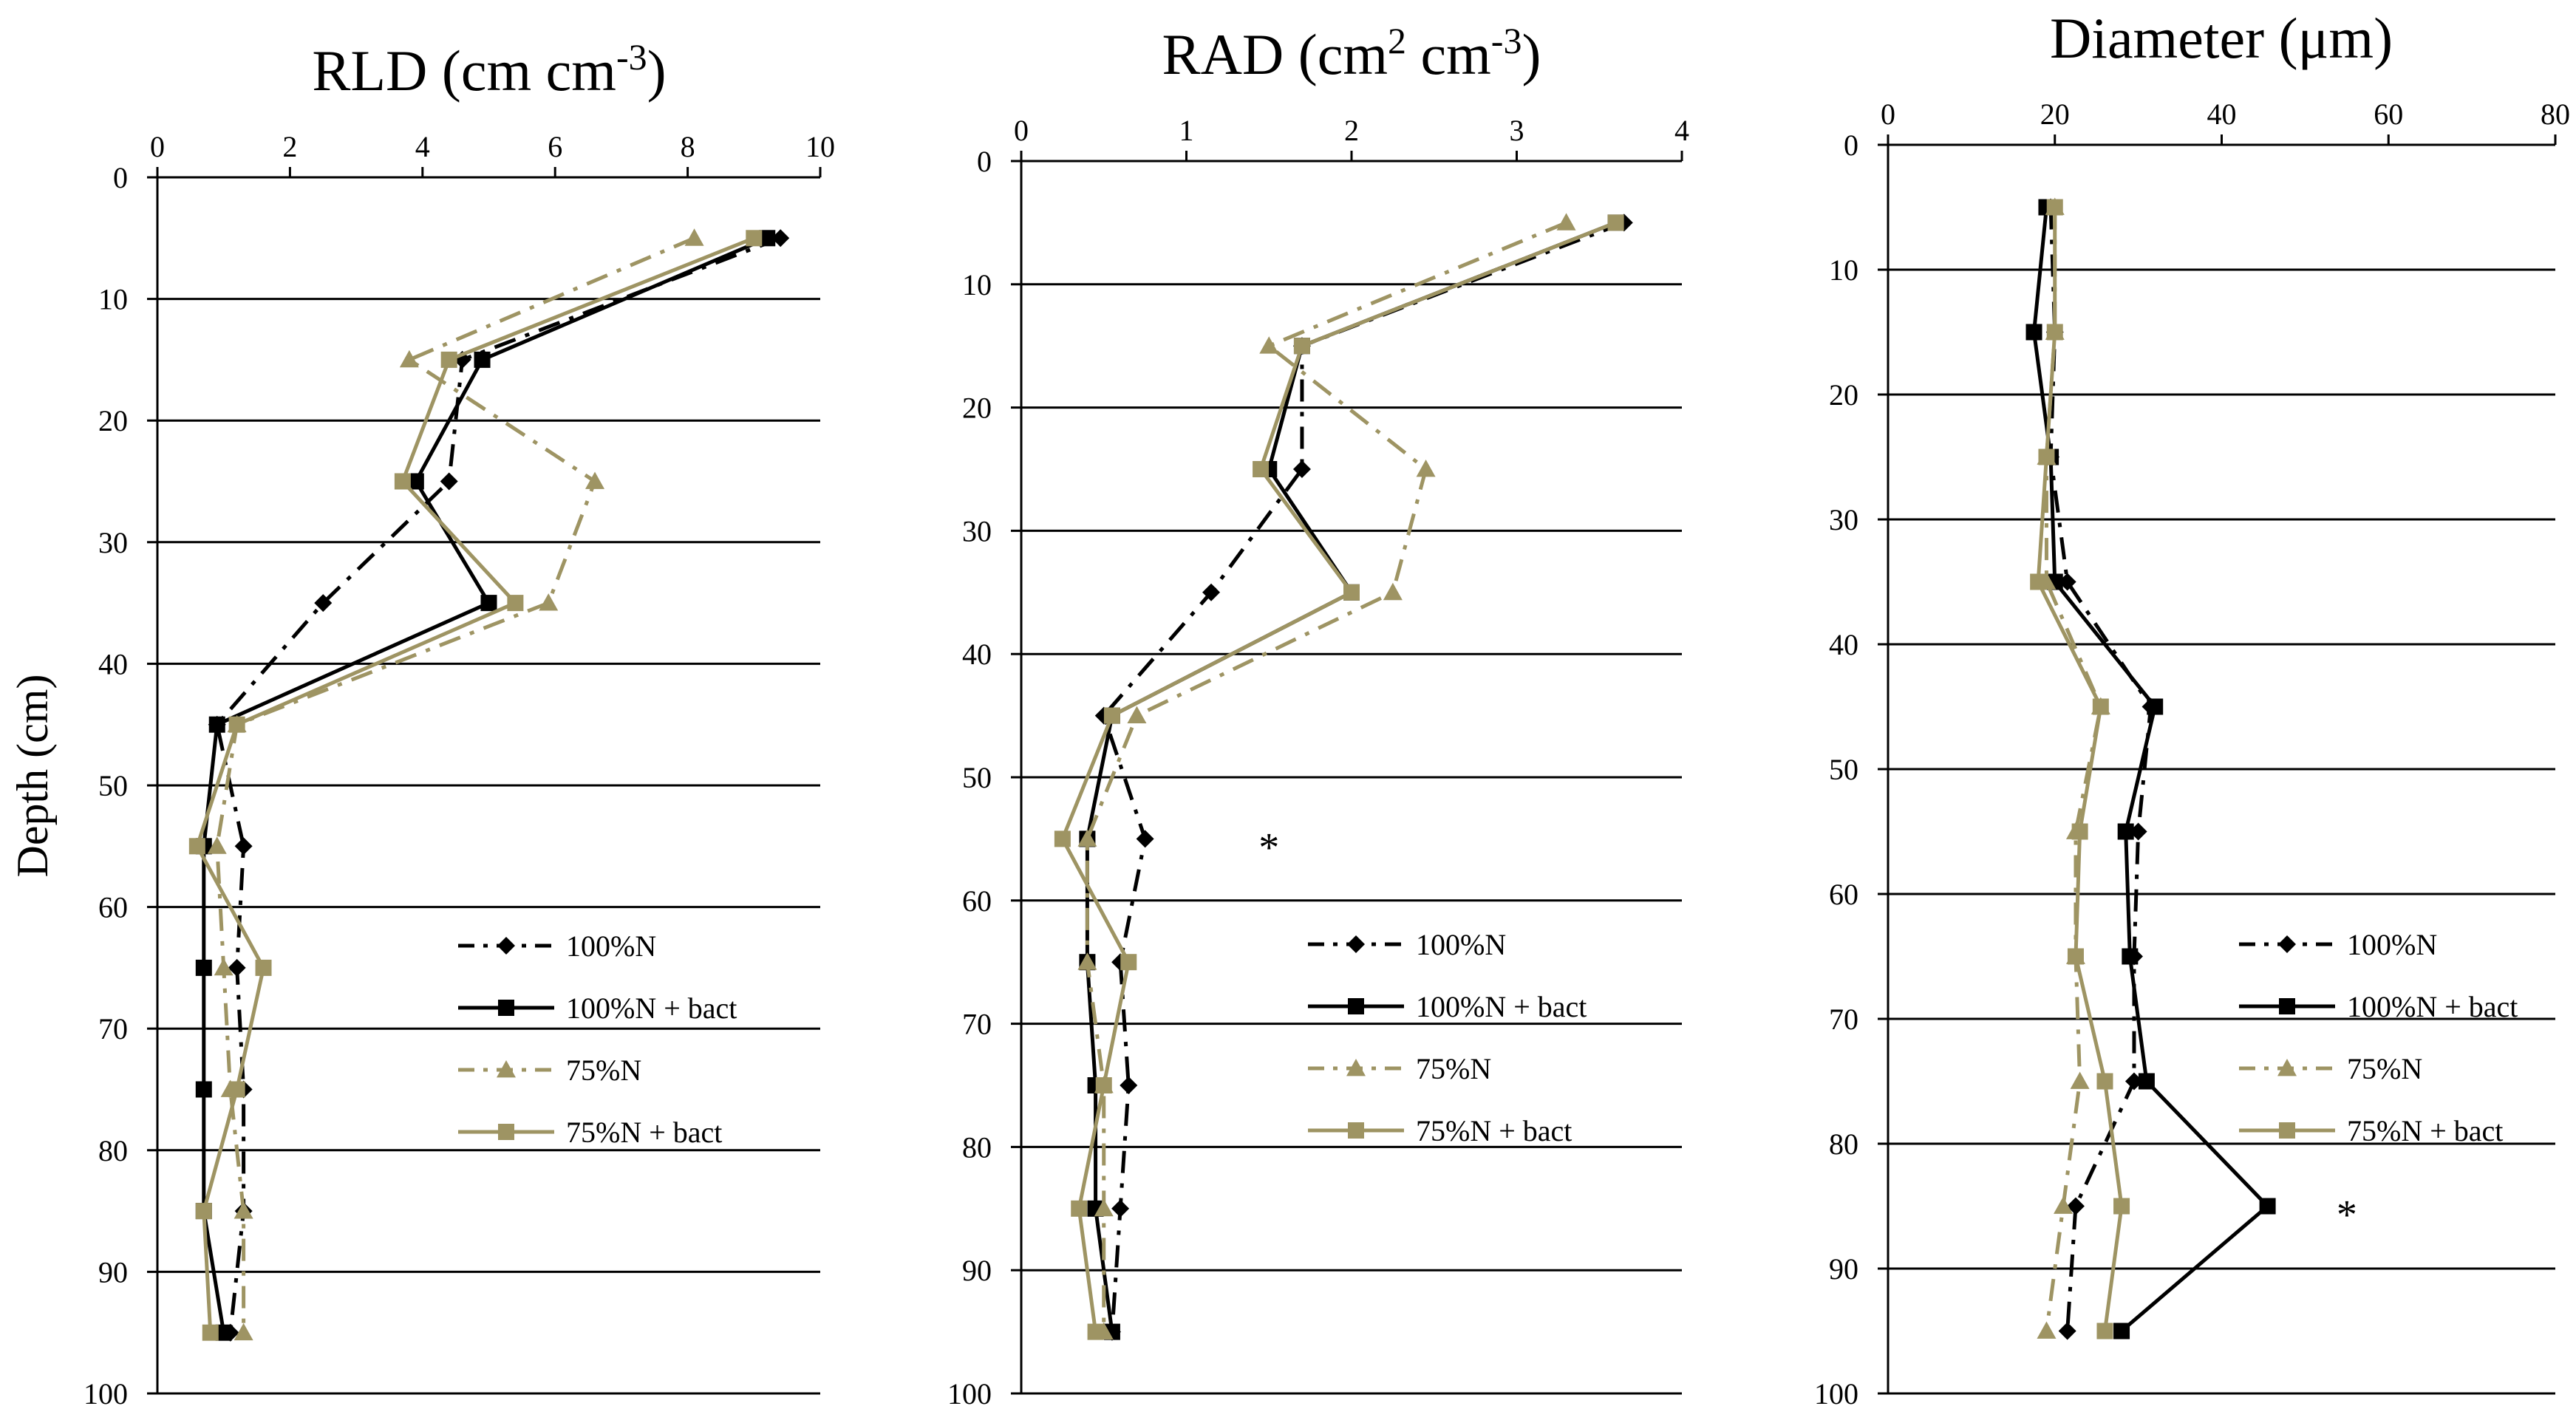  I want to click on panel-3-legend-label: 100%N + bact, so click(2432, 1006).